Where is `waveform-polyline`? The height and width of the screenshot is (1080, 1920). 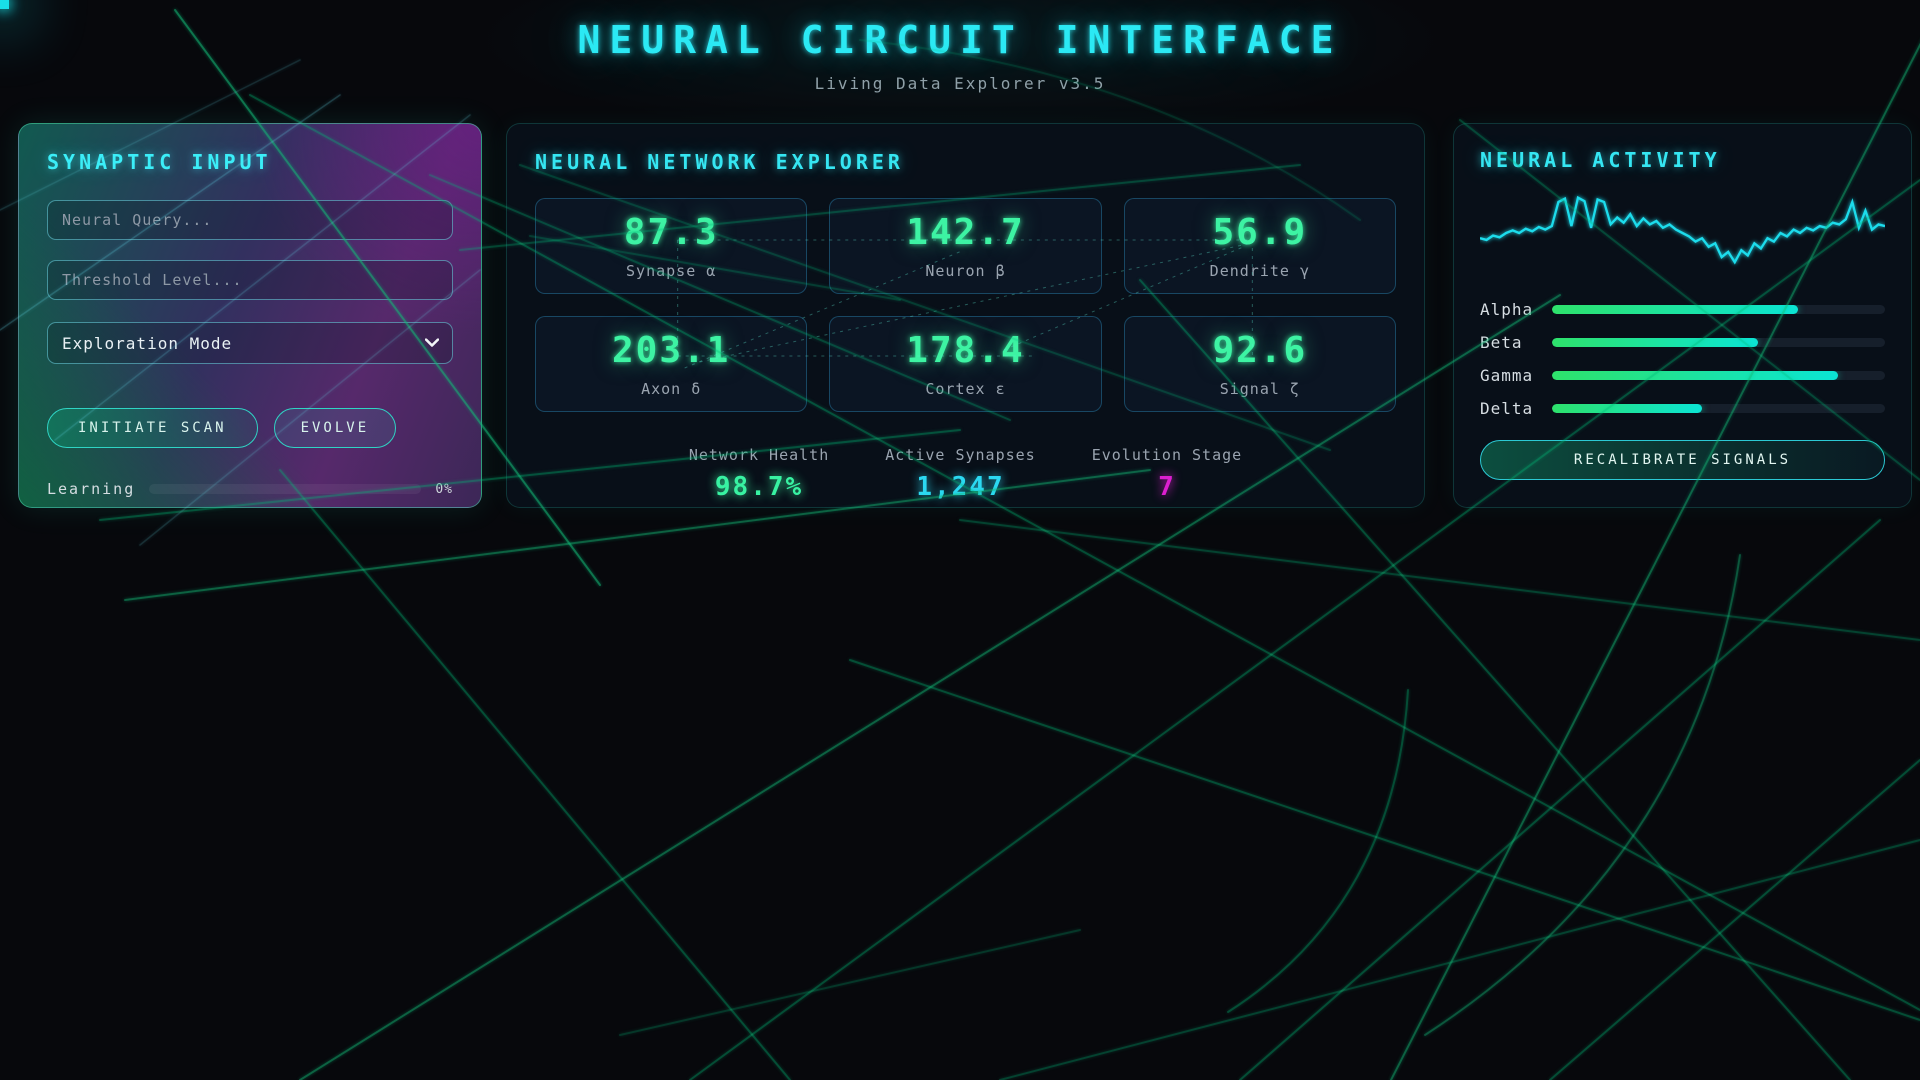 waveform-polyline is located at coordinates (1682, 230).